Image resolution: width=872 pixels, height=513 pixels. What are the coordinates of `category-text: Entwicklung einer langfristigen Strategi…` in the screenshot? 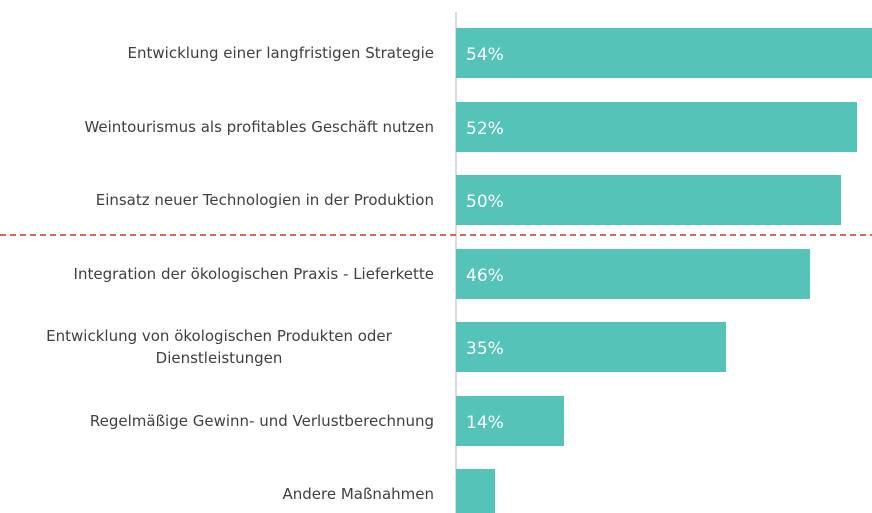 It's located at (280, 53).